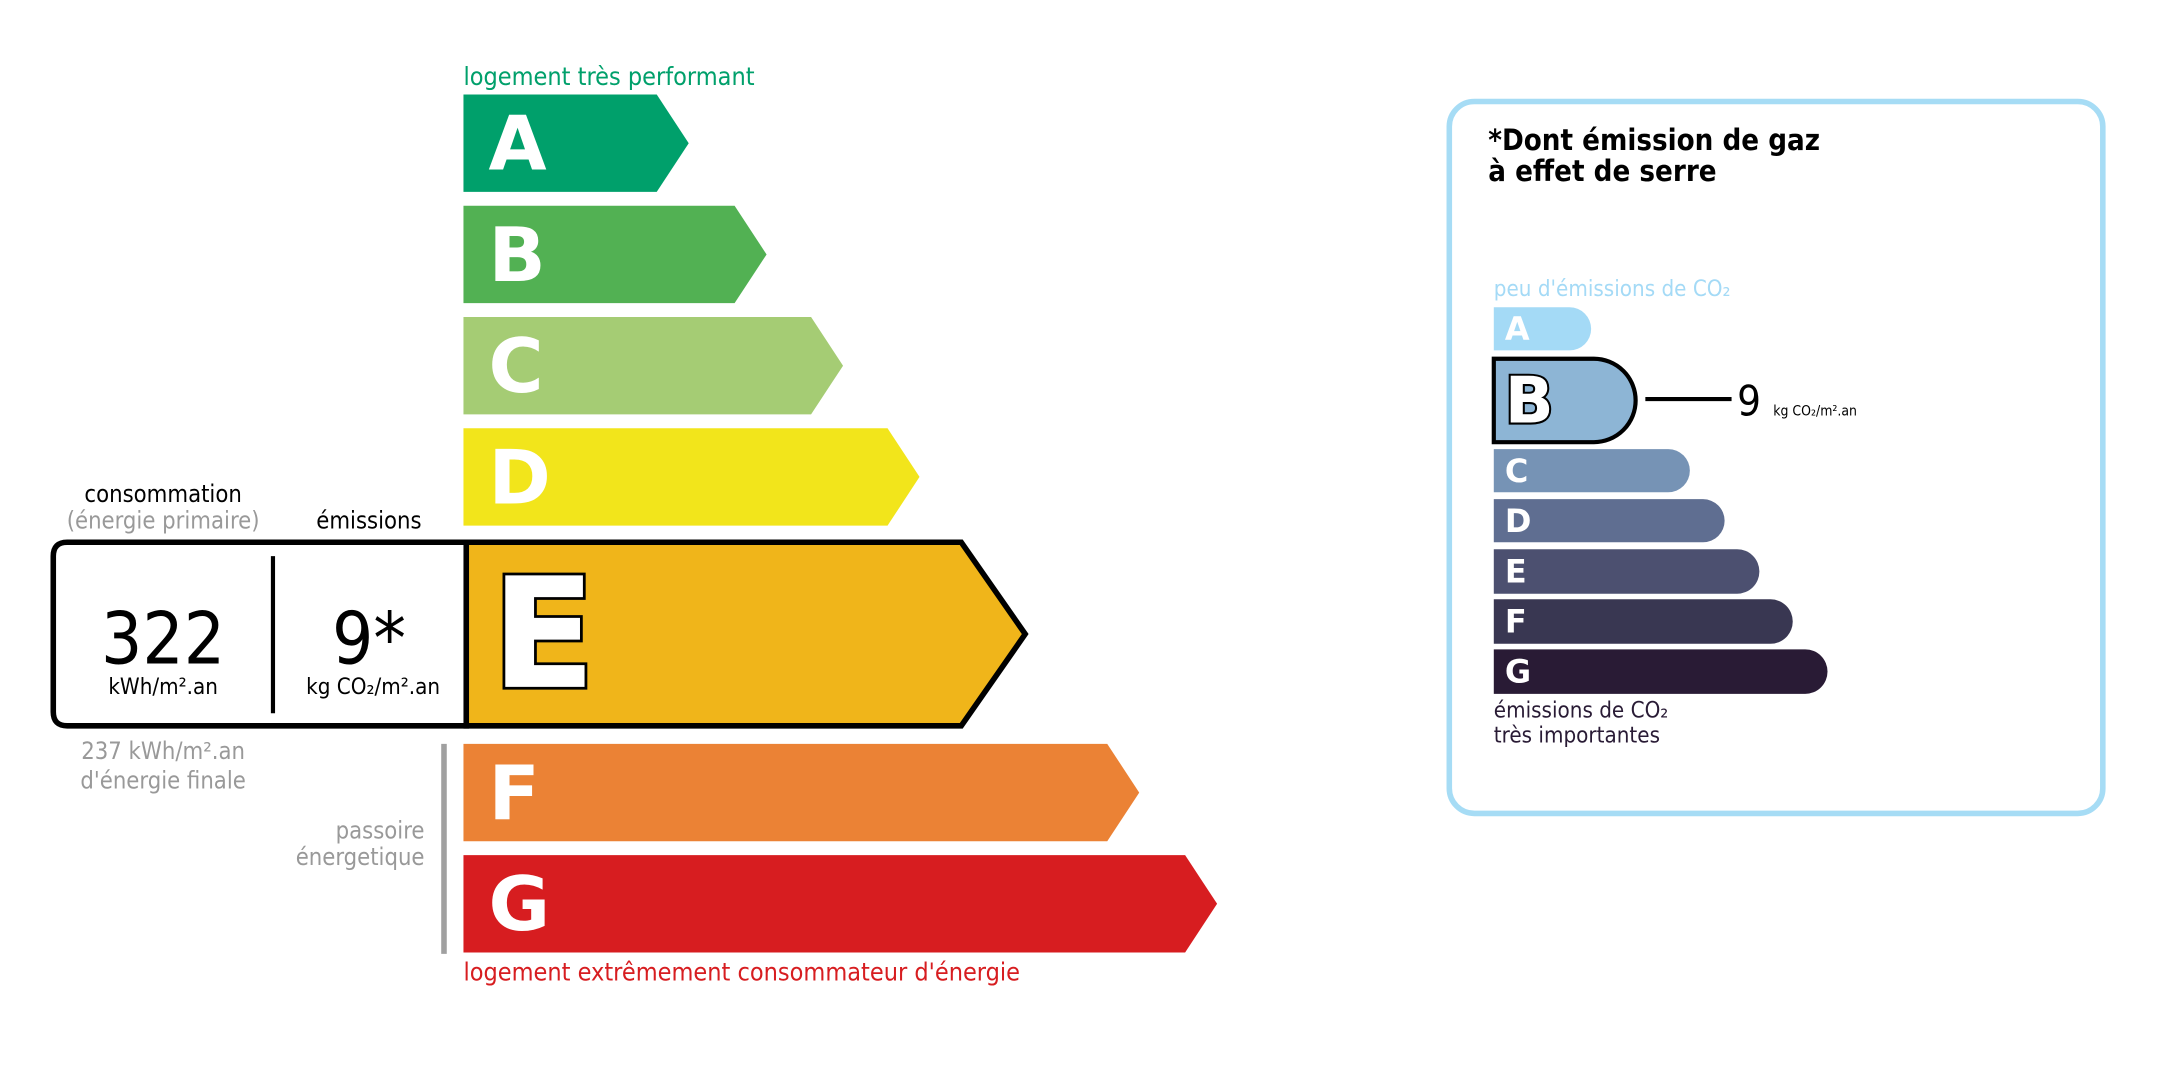 The image size is (2170, 1079). Describe the element at coordinates (1577, 736) in the screenshot. I see `ges-bottom-label-line2: très importantes` at that location.